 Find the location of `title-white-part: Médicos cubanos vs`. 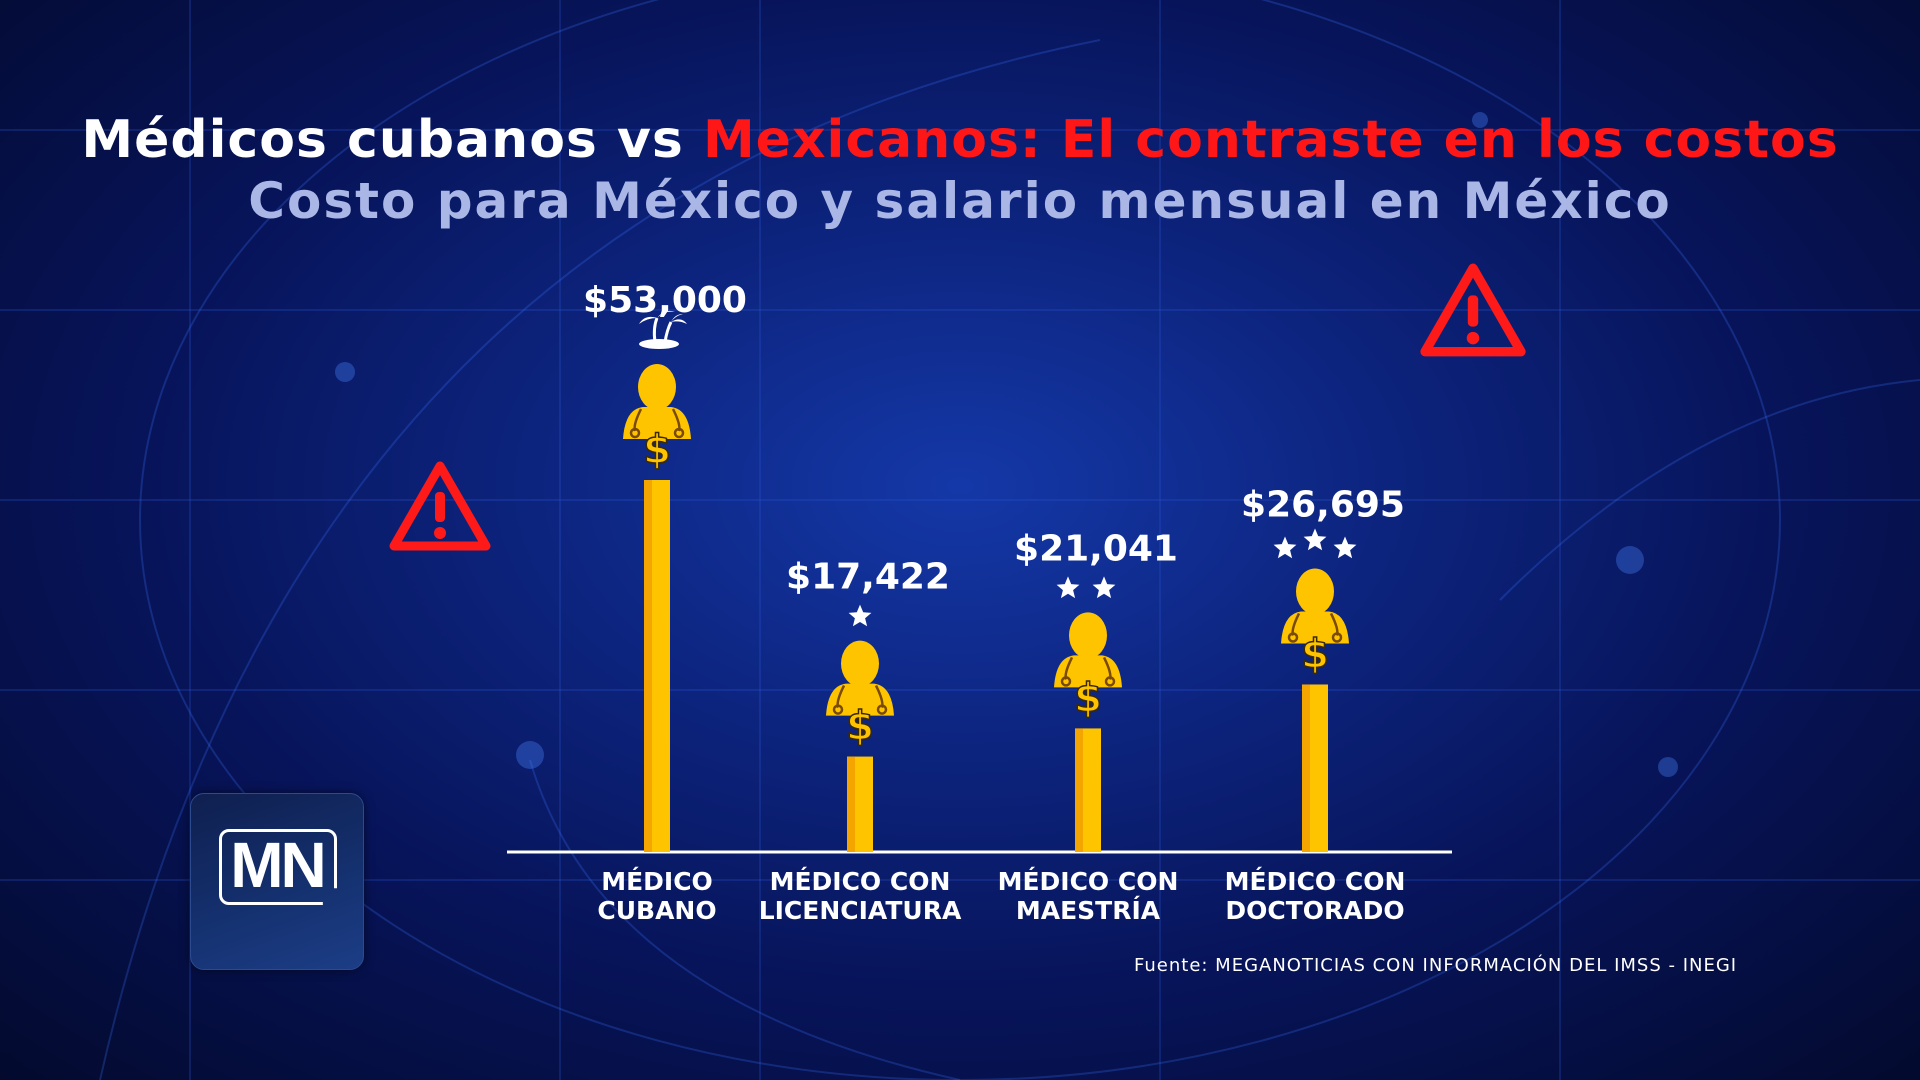

title-white-part: Médicos cubanos vs is located at coordinates (382, 140).